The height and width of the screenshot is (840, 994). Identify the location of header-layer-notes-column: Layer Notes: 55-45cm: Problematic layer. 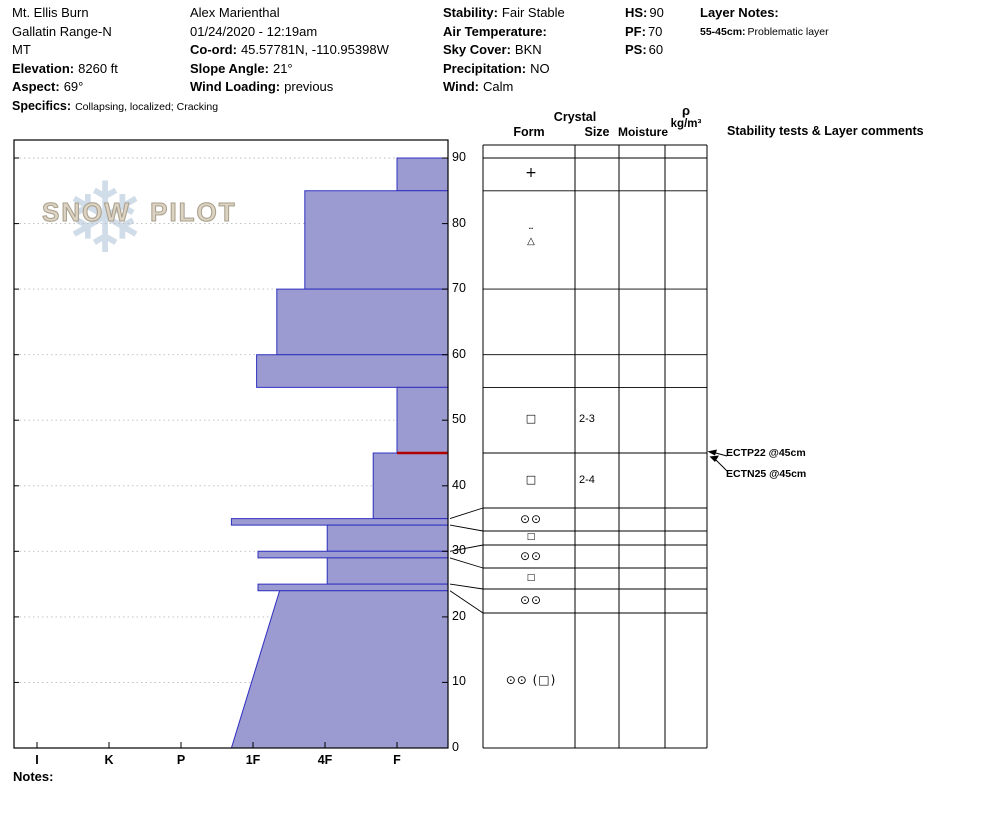
(764, 22).